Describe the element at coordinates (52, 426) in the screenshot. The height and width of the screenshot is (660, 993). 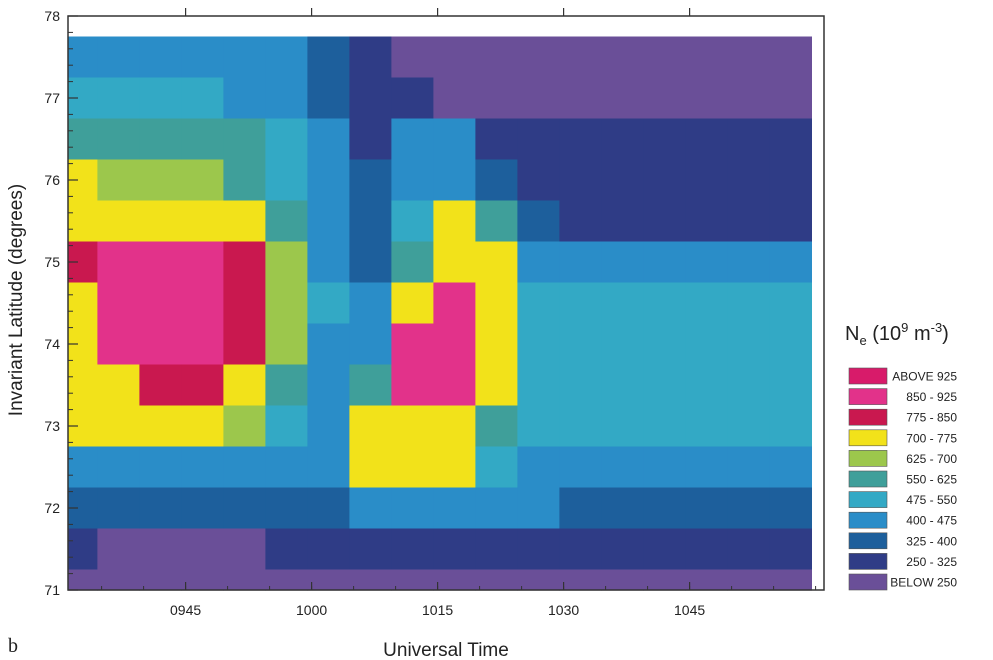
I see `y-tick-label: 73` at that location.